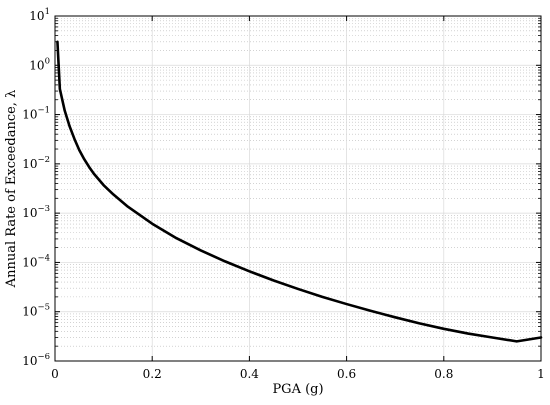  What do you see at coordinates (36, 261) in the screenshot?
I see `y-tick-label: 10⁻⁴` at bounding box center [36, 261].